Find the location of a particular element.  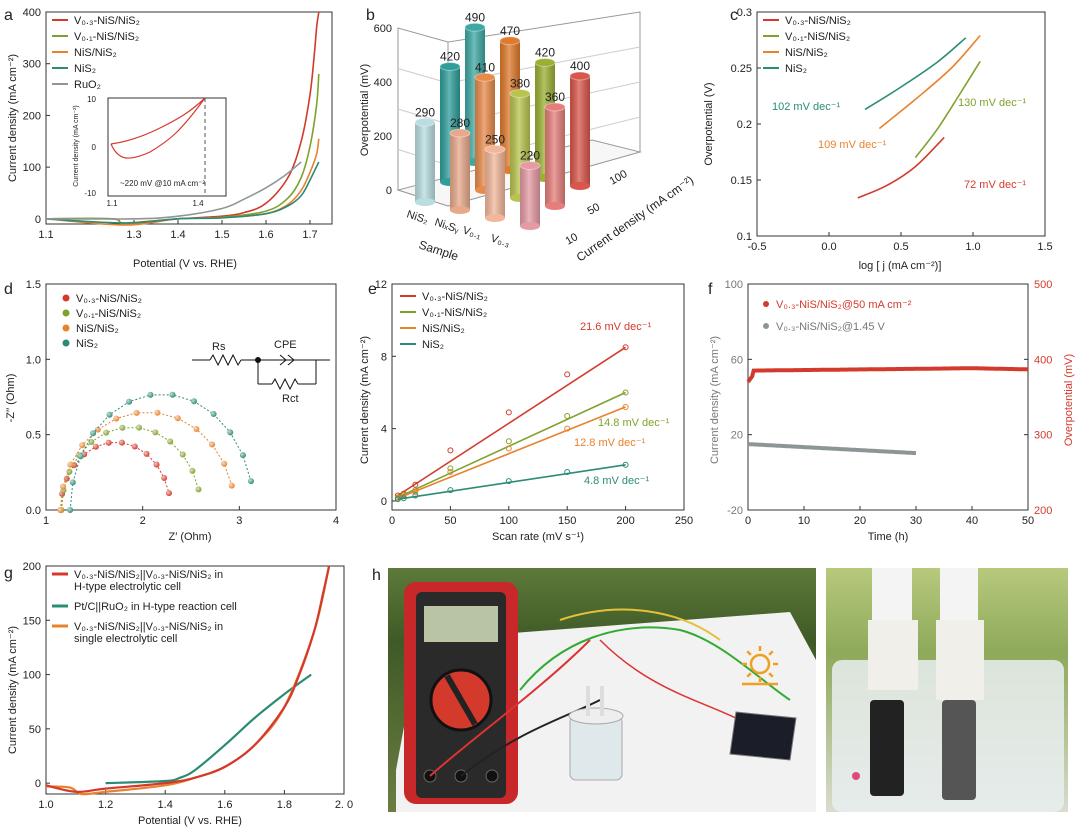

y-tick-label: 4 is located at coordinates (384, 430).